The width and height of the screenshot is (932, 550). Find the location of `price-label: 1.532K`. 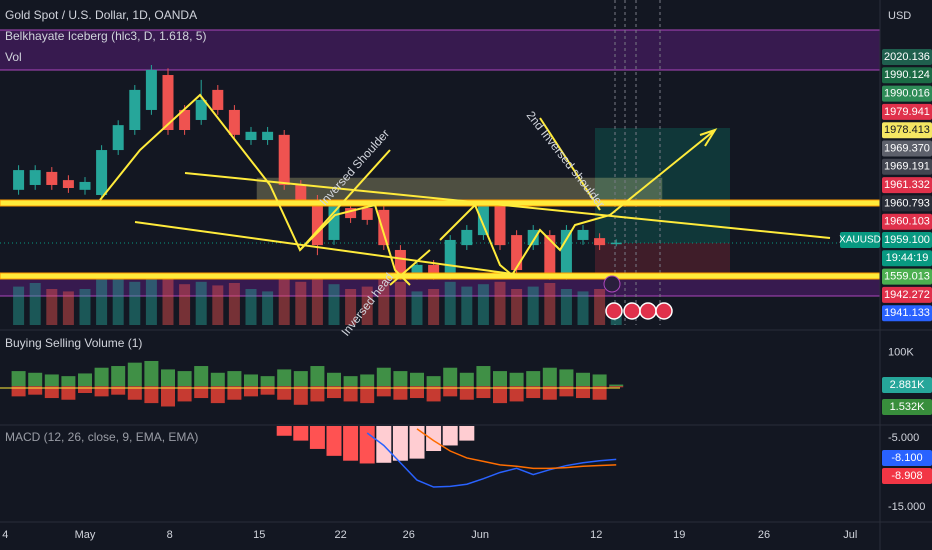

price-label: 1.532K is located at coordinates (908, 407).